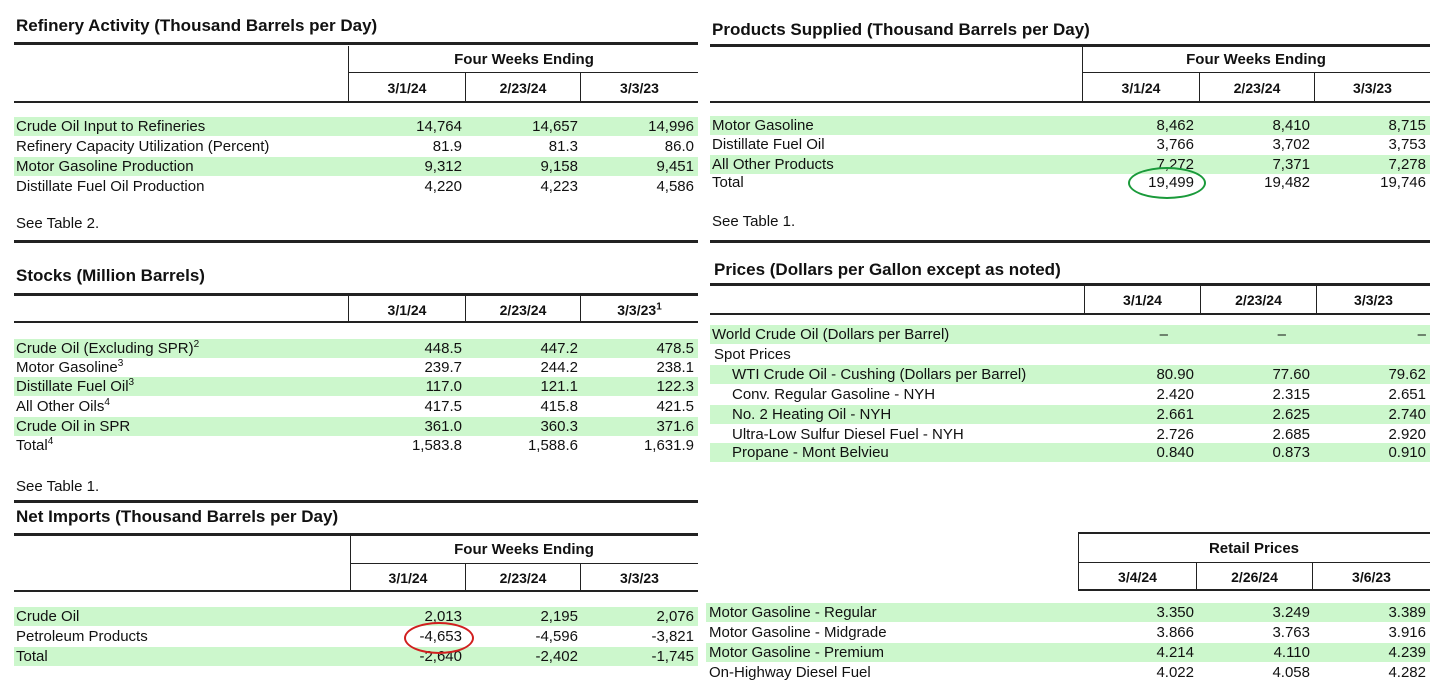  What do you see at coordinates (356, 43) in the screenshot?
I see `refinery-top-rule` at bounding box center [356, 43].